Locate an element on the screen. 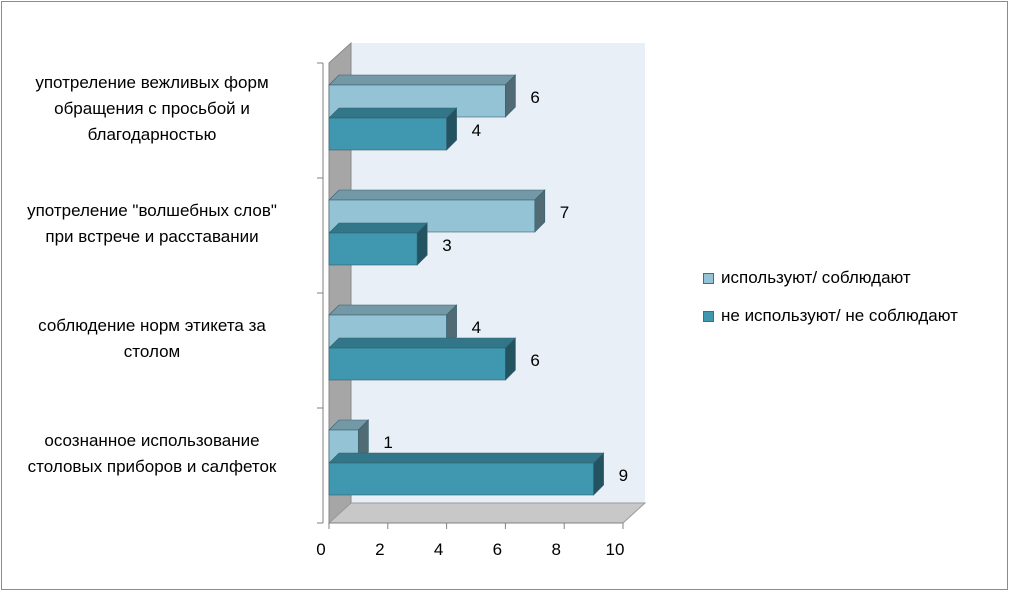  data-label: 7 is located at coordinates (564, 212).